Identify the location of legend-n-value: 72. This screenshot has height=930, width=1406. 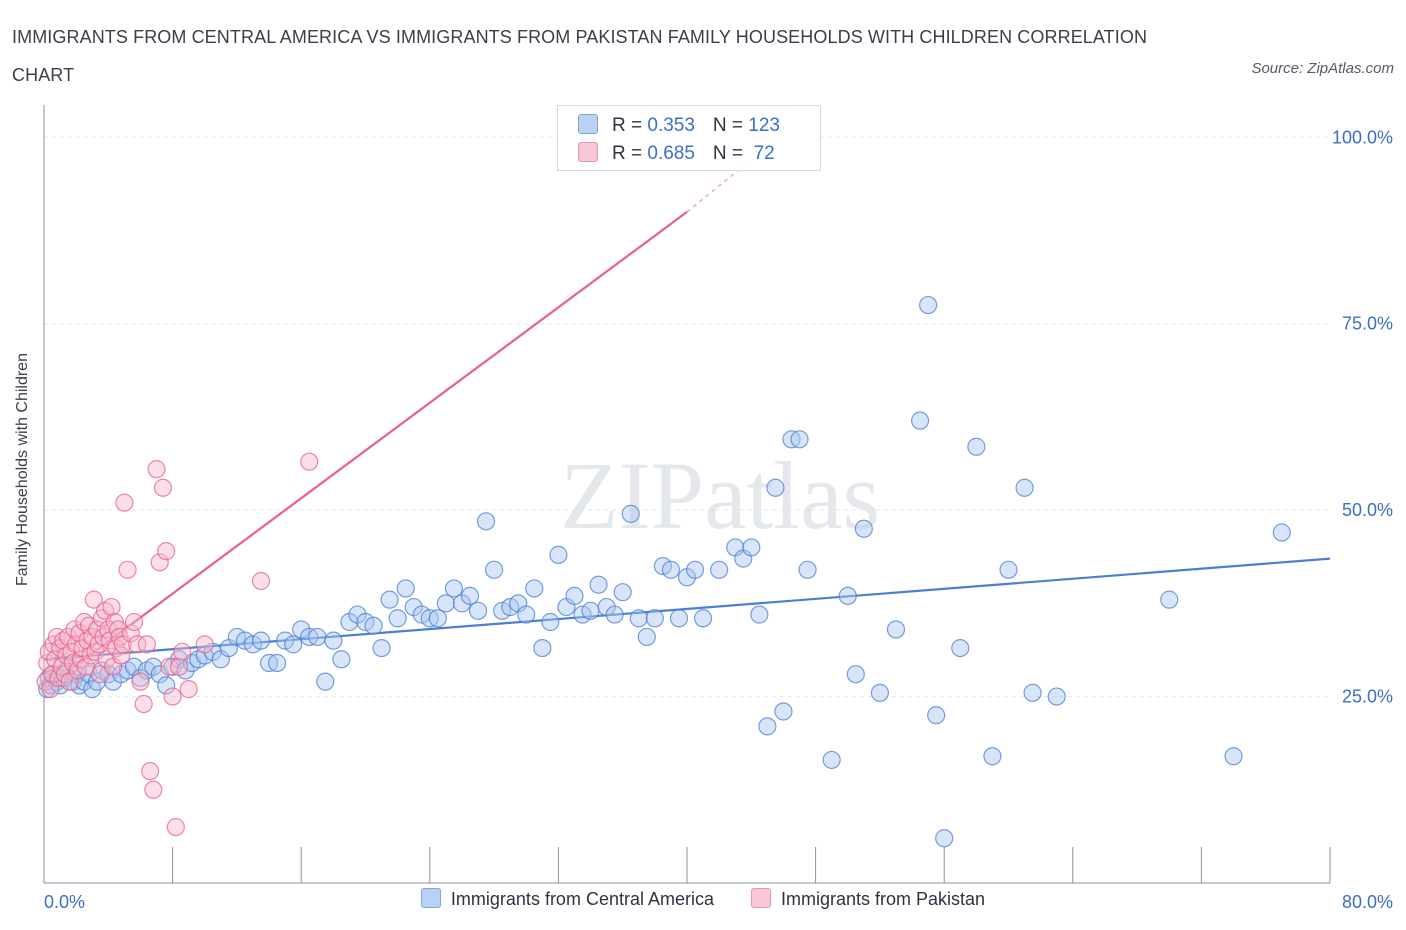
(761, 153).